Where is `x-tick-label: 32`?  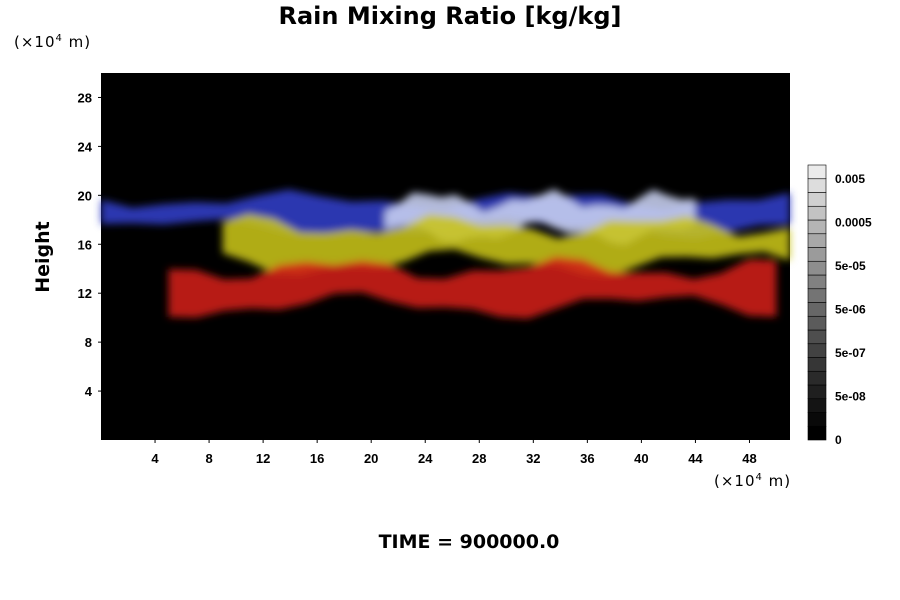 x-tick-label: 32 is located at coordinates (533, 458).